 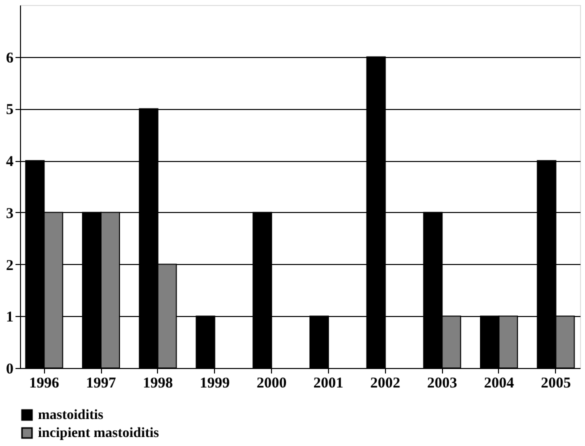 I want to click on y-tick-label: 6, so click(x=10, y=58).